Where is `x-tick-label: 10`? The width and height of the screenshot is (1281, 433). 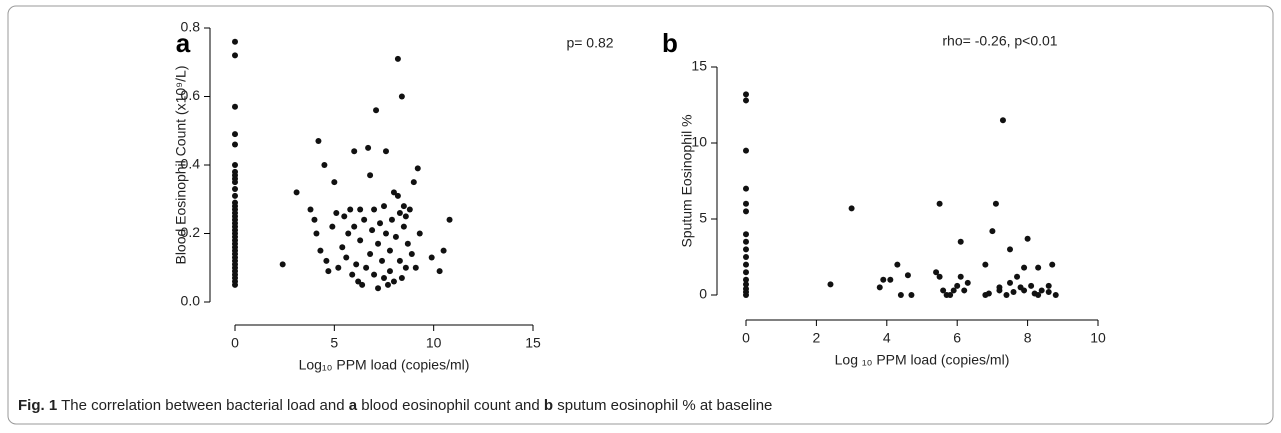
x-tick-label: 10 is located at coordinates (1098, 338).